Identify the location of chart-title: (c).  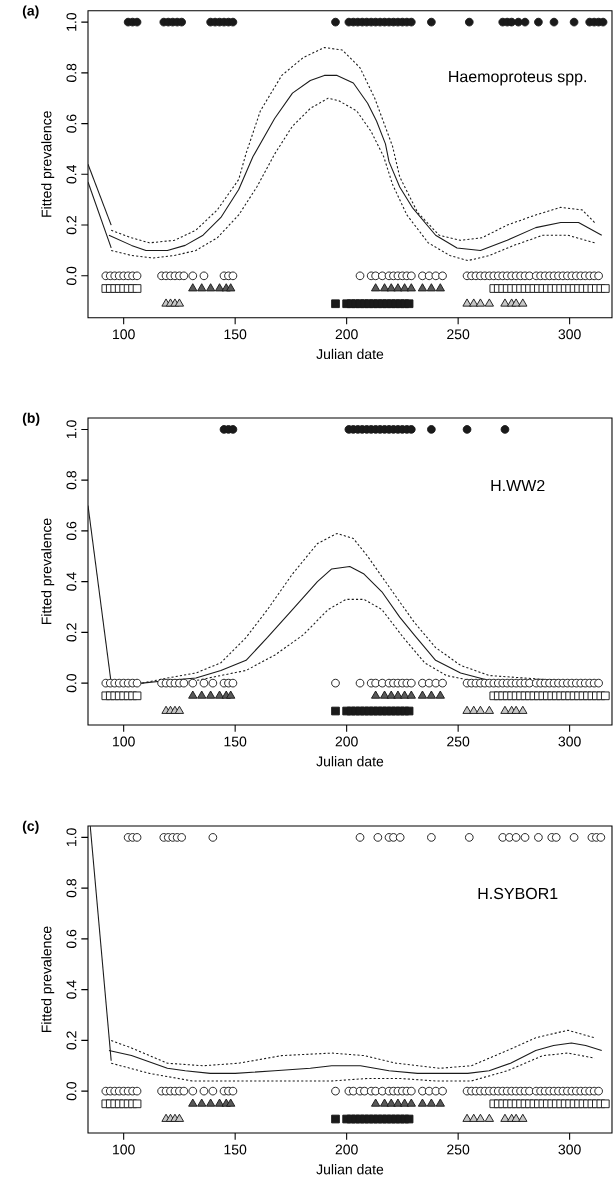
(30, 827).